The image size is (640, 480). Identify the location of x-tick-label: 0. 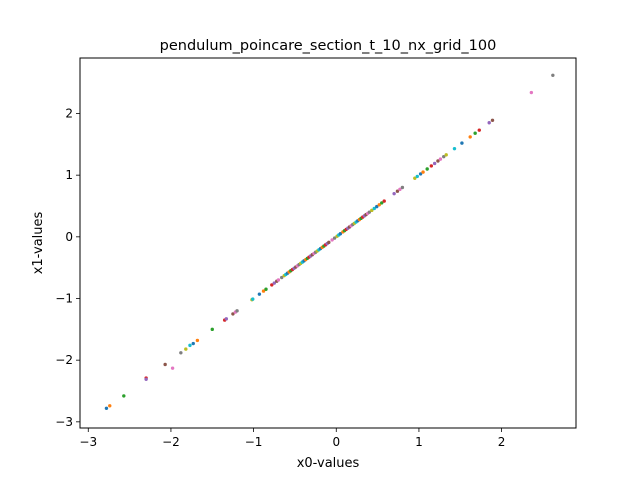
(336, 442).